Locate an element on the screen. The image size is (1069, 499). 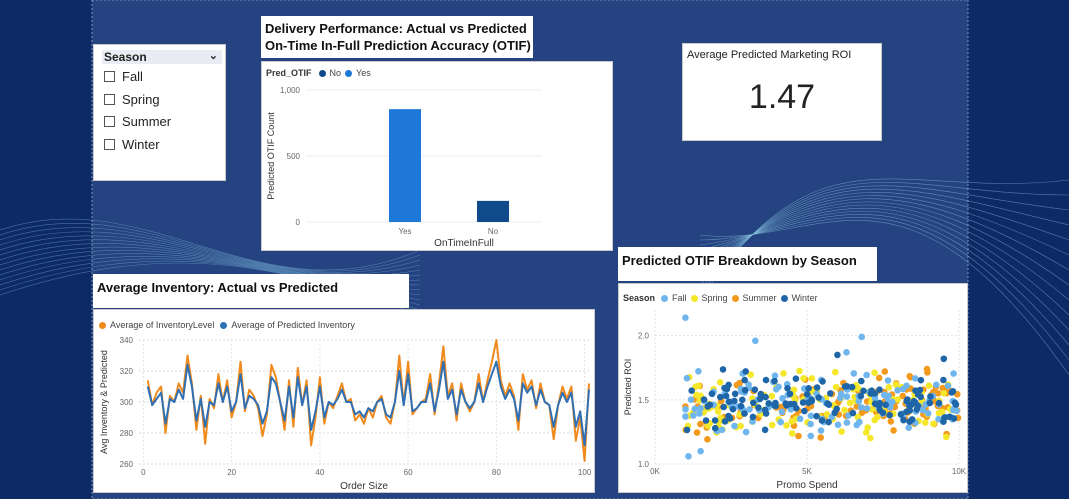
wave-line-left is located at coordinates (210, 253).